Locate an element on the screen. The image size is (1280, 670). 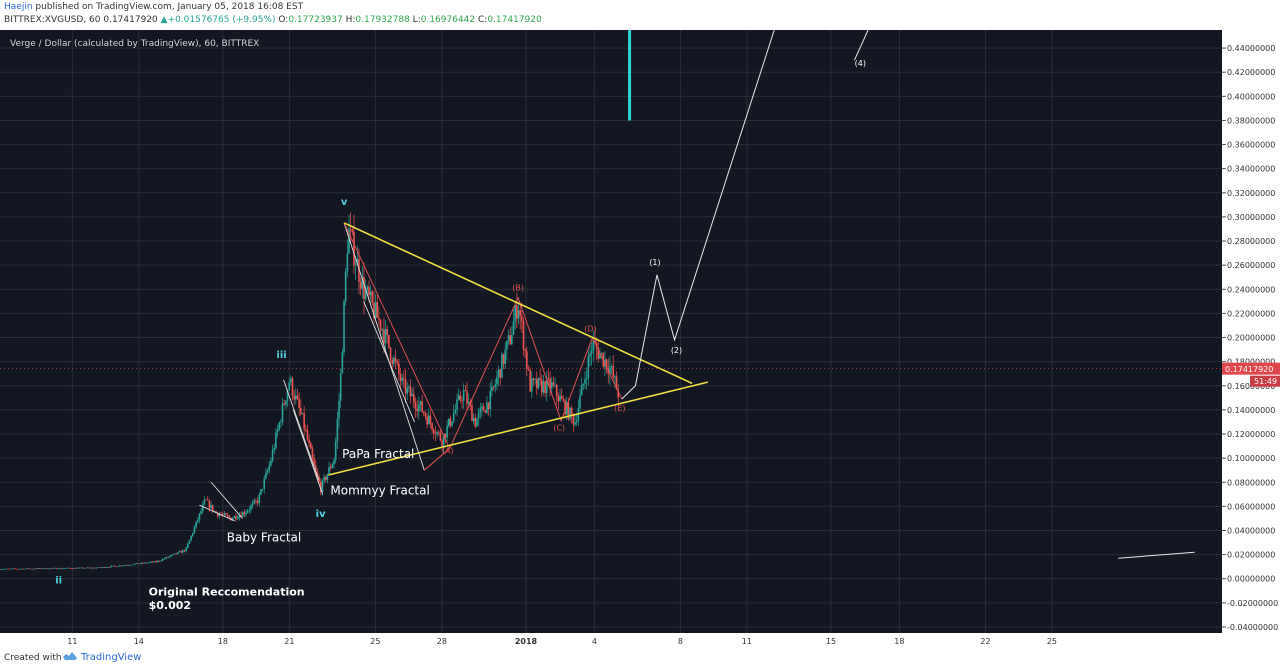
wave-label: ii is located at coordinates (58, 581).